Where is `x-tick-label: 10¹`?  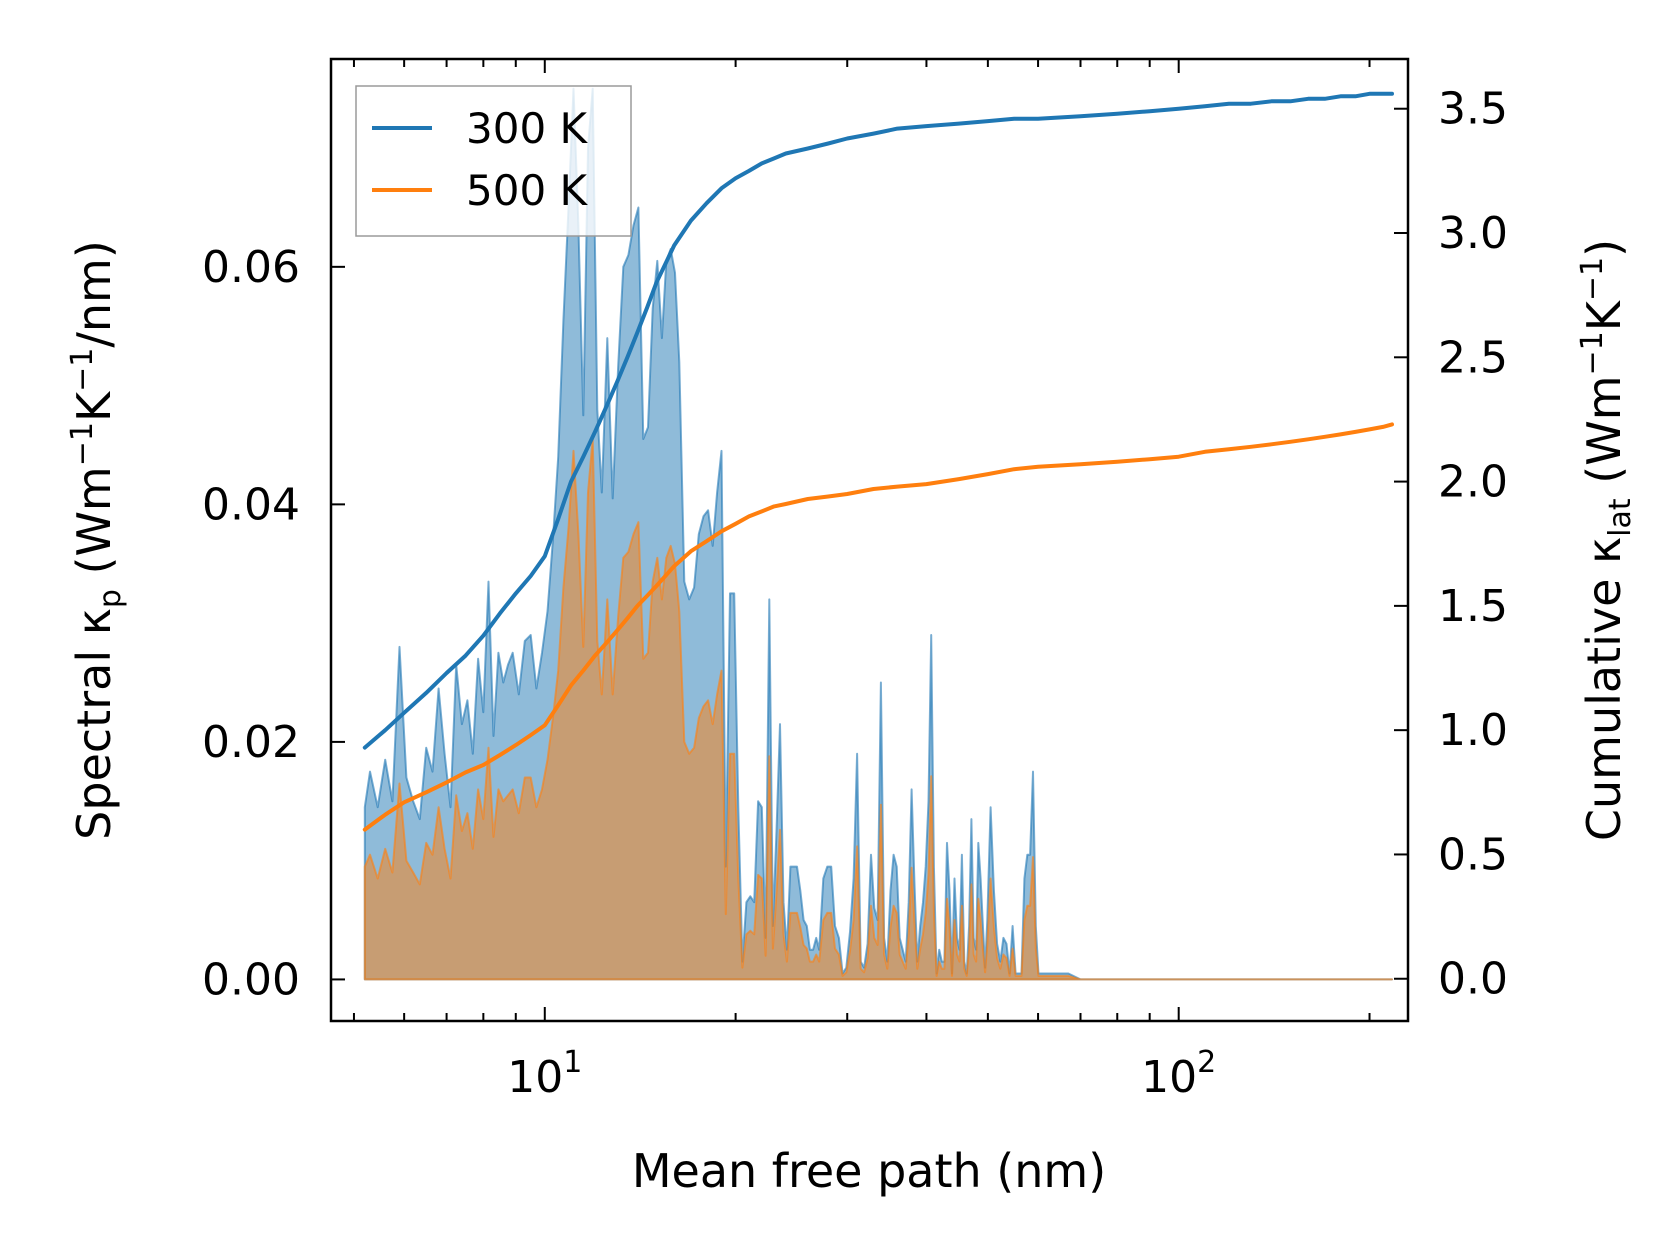
x-tick-label: 10¹ is located at coordinates (544, 1074).